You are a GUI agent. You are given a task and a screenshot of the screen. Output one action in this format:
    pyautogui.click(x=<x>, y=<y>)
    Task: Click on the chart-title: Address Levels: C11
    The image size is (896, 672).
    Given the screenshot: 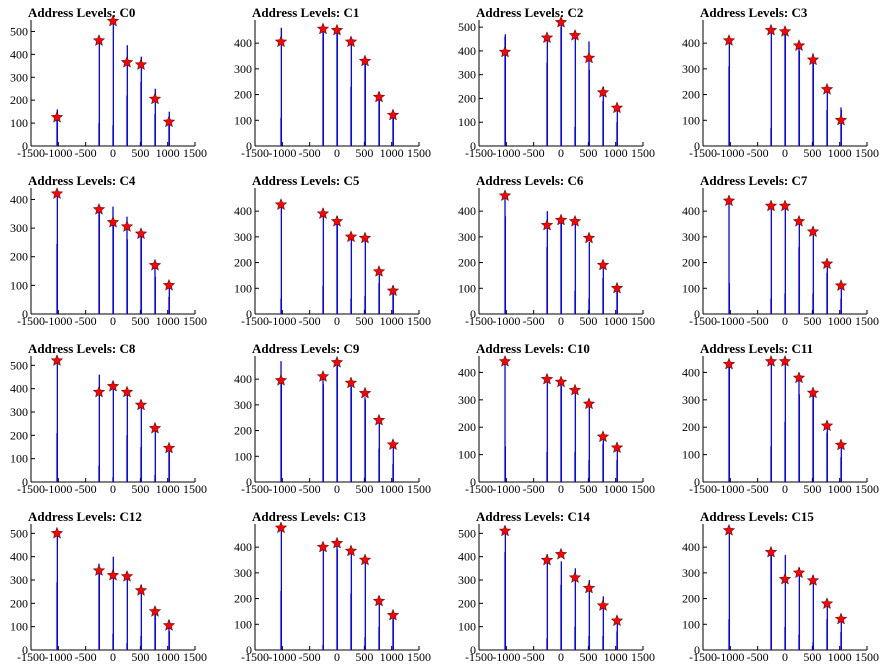 What is the action you would take?
    pyautogui.click(x=756, y=348)
    